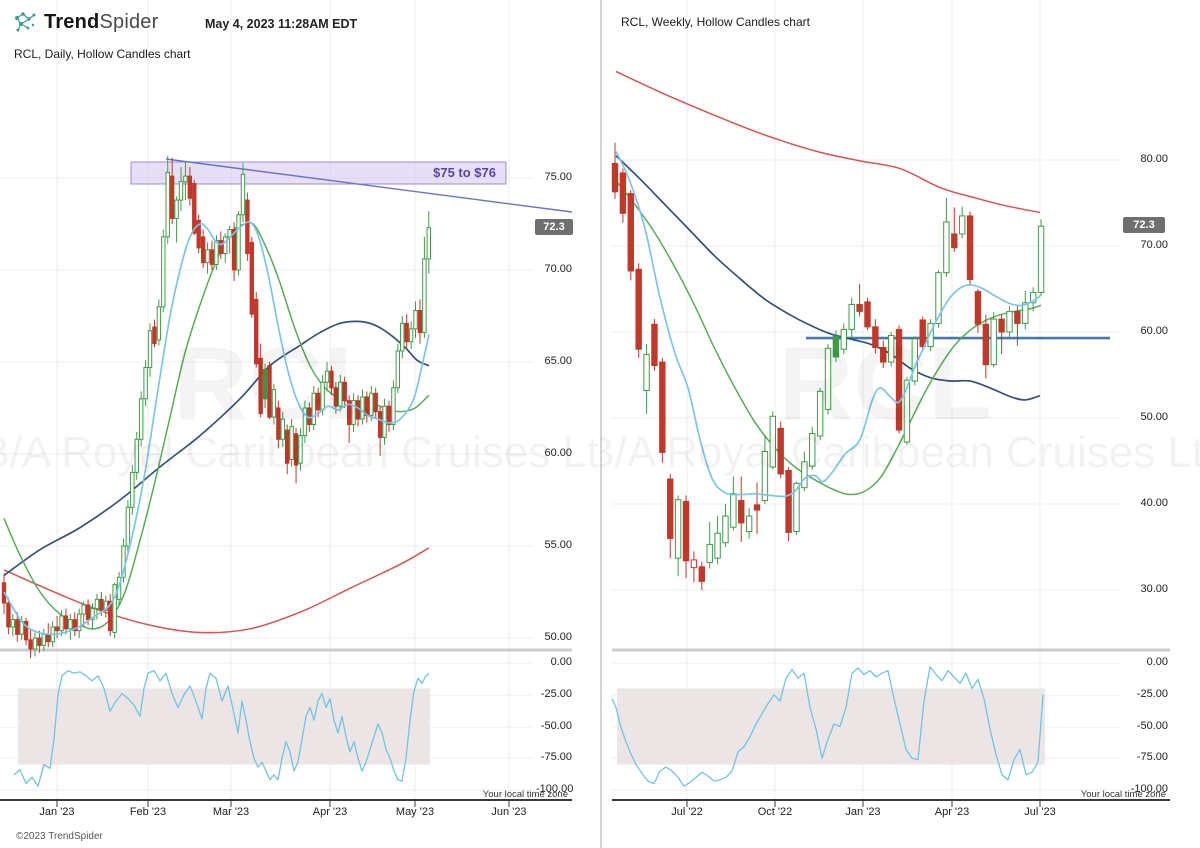  I want to click on y-axis-label: 75.00, so click(558, 177).